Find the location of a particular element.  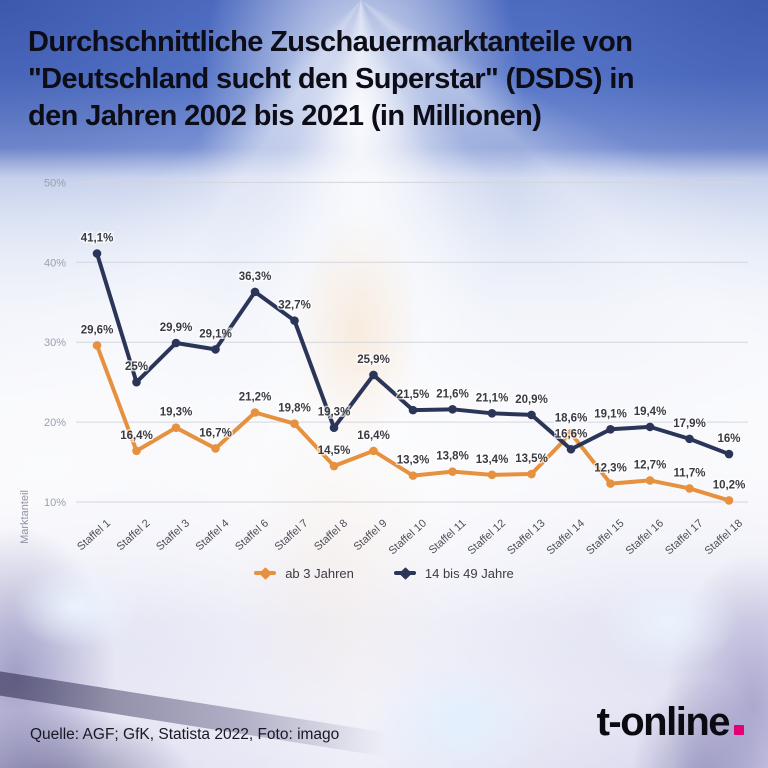

x-tick-label: Staffel 15 is located at coordinates (605, 537).